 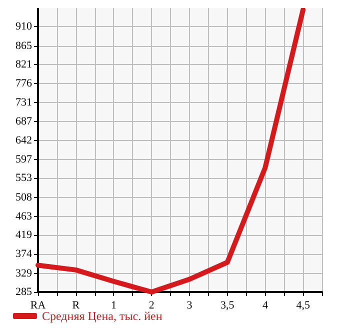 What do you see at coordinates (76, 306) in the screenshot?
I see `x-tick-label: R` at bounding box center [76, 306].